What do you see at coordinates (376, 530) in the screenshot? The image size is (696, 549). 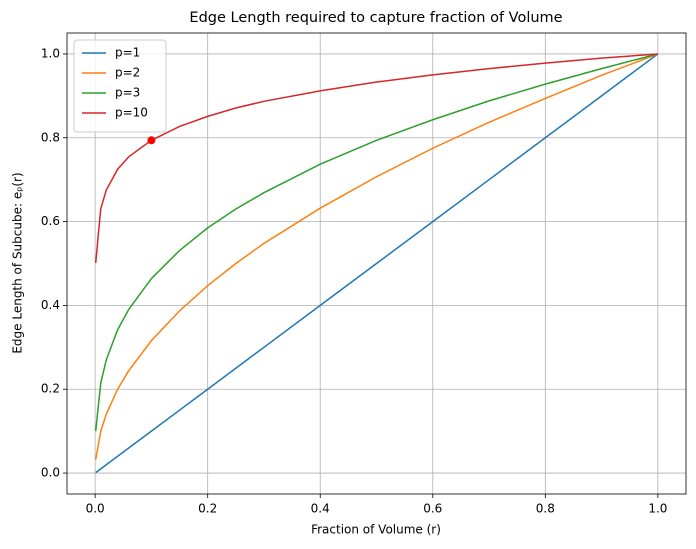 I see `x-axis-label: Fraction of Volume (r)` at bounding box center [376, 530].